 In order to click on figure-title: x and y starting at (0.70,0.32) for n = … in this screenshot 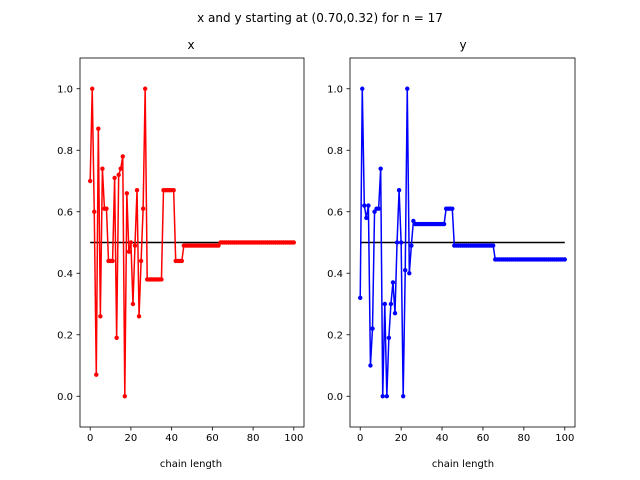, I will do `click(320, 18)`.